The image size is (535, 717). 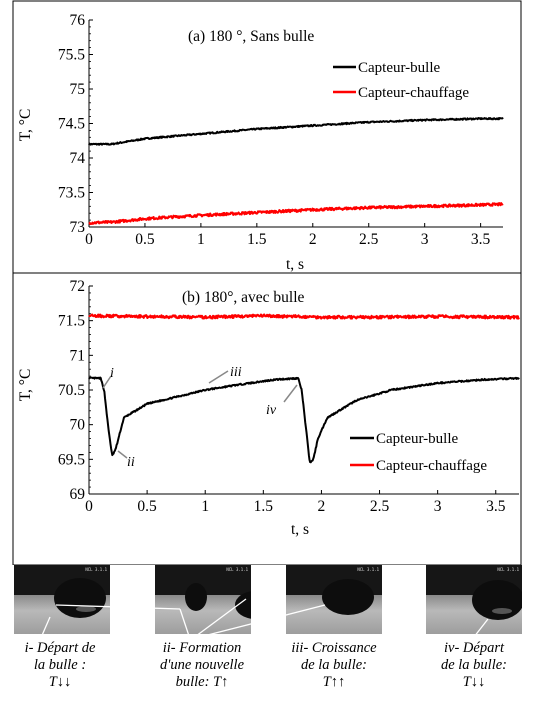 What do you see at coordinates (304, 420) in the screenshot?
I see `b-series-capteur-bulle` at bounding box center [304, 420].